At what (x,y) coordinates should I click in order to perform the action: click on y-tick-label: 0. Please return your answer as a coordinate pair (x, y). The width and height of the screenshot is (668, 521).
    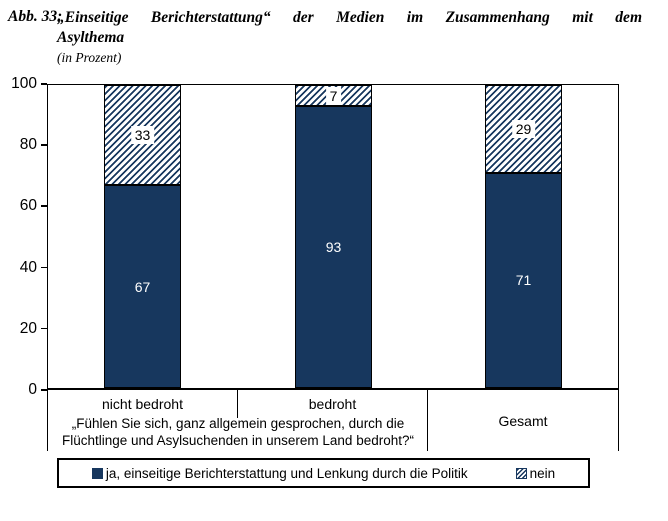
    Looking at the image, I should click on (32, 389).